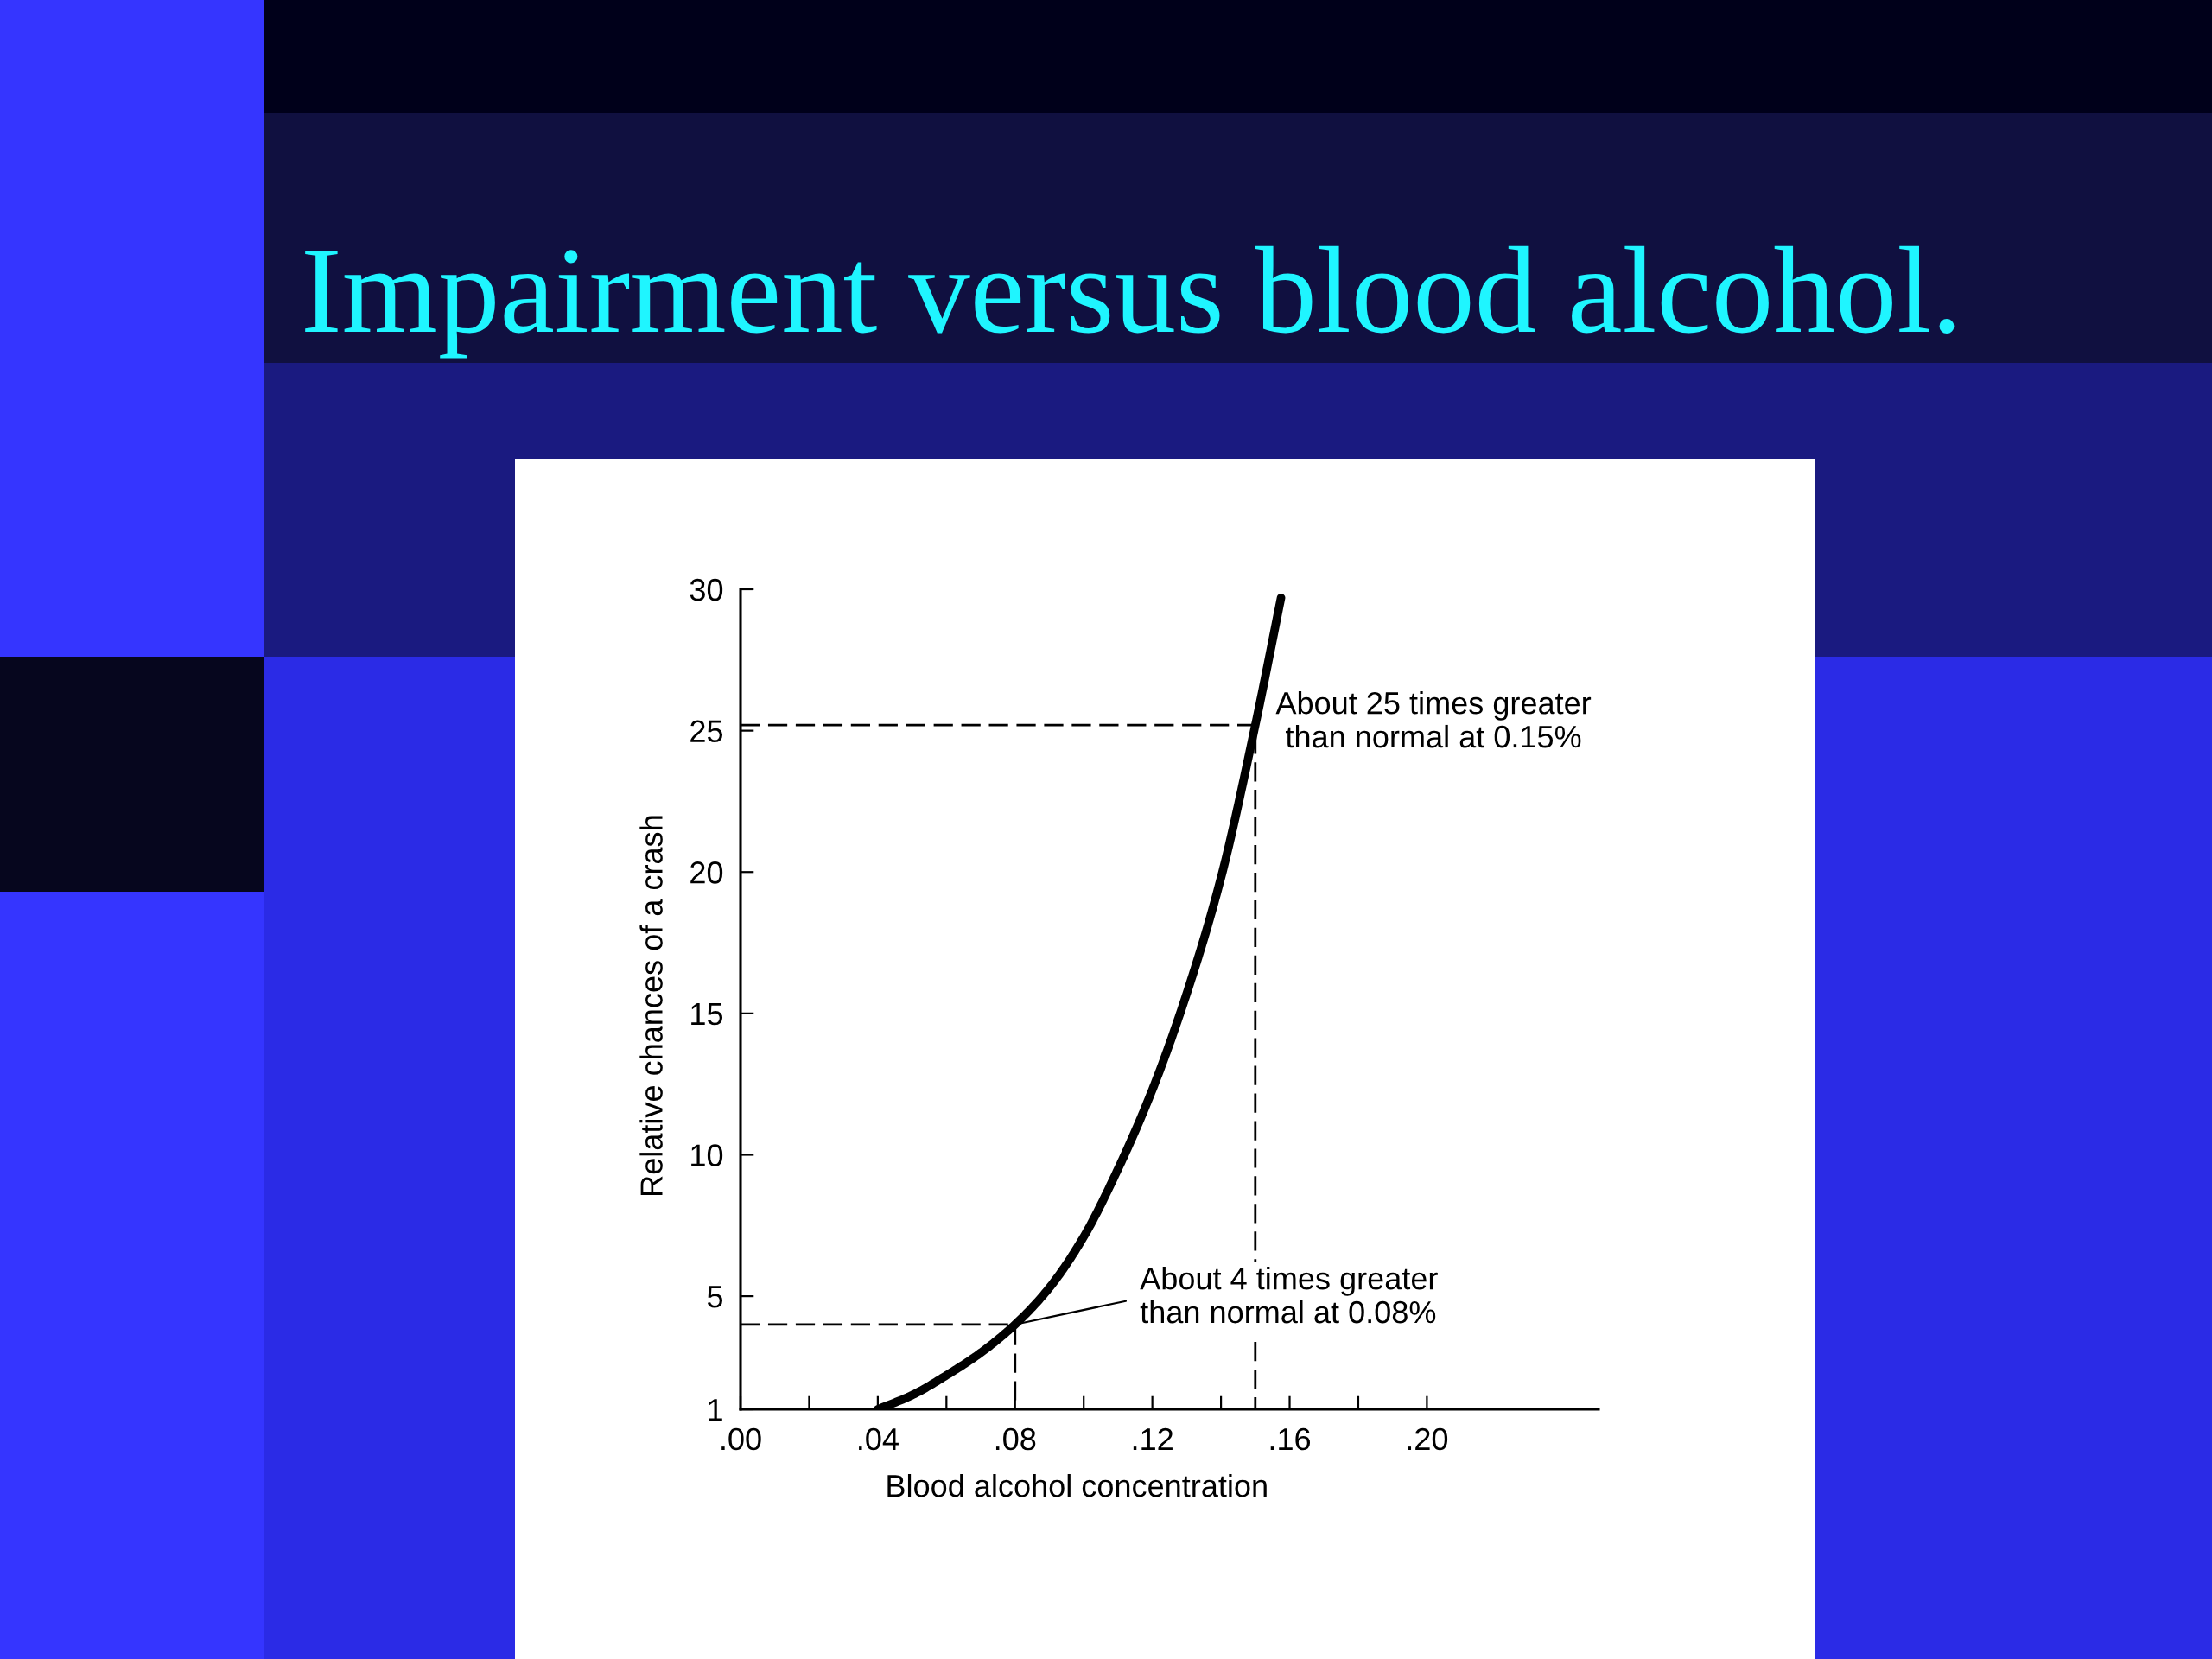 This screenshot has width=2212, height=1659. What do you see at coordinates (1290, 1439) in the screenshot?
I see `x-tick-label: .16` at bounding box center [1290, 1439].